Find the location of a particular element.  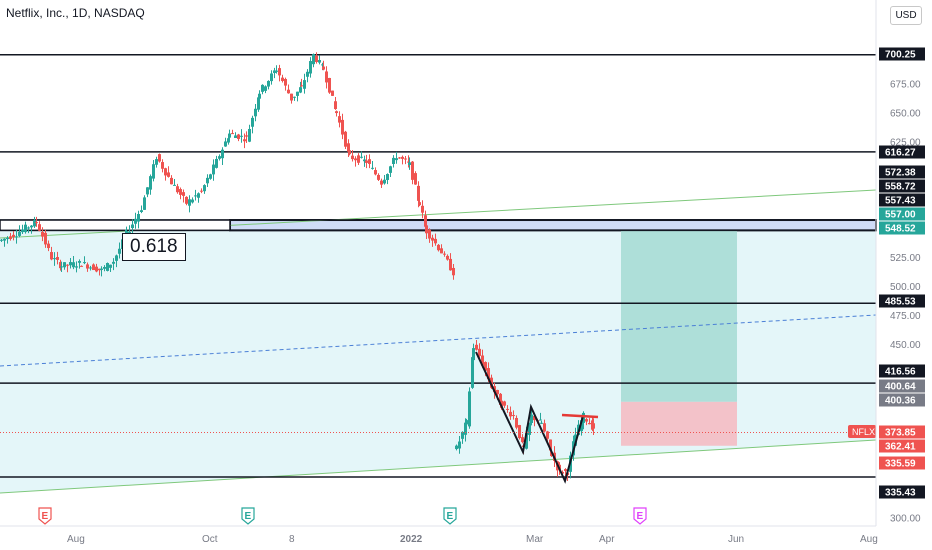

channel-midline is located at coordinates (438, 340).